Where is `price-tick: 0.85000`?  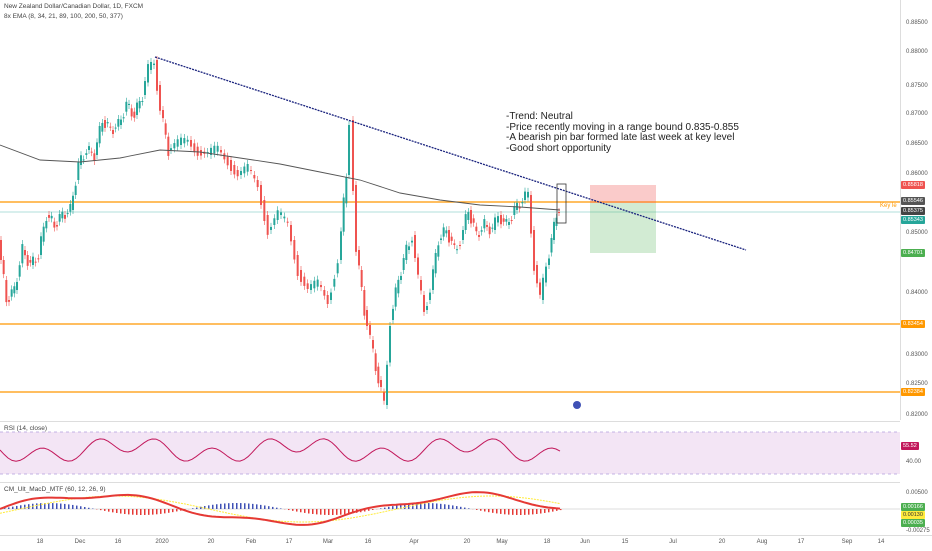 price-tick: 0.85000 is located at coordinates (917, 233).